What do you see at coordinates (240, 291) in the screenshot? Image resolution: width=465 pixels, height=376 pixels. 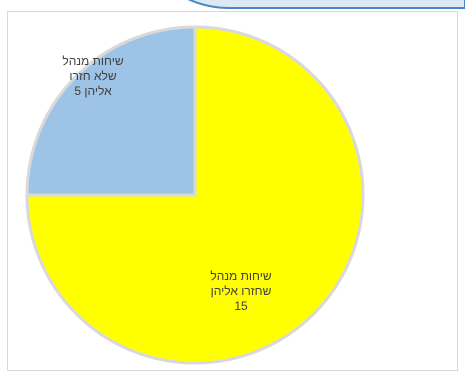 I see `pie-slice-label-0: שיחות מנהל שחזרו אליהן 15` at bounding box center [240, 291].